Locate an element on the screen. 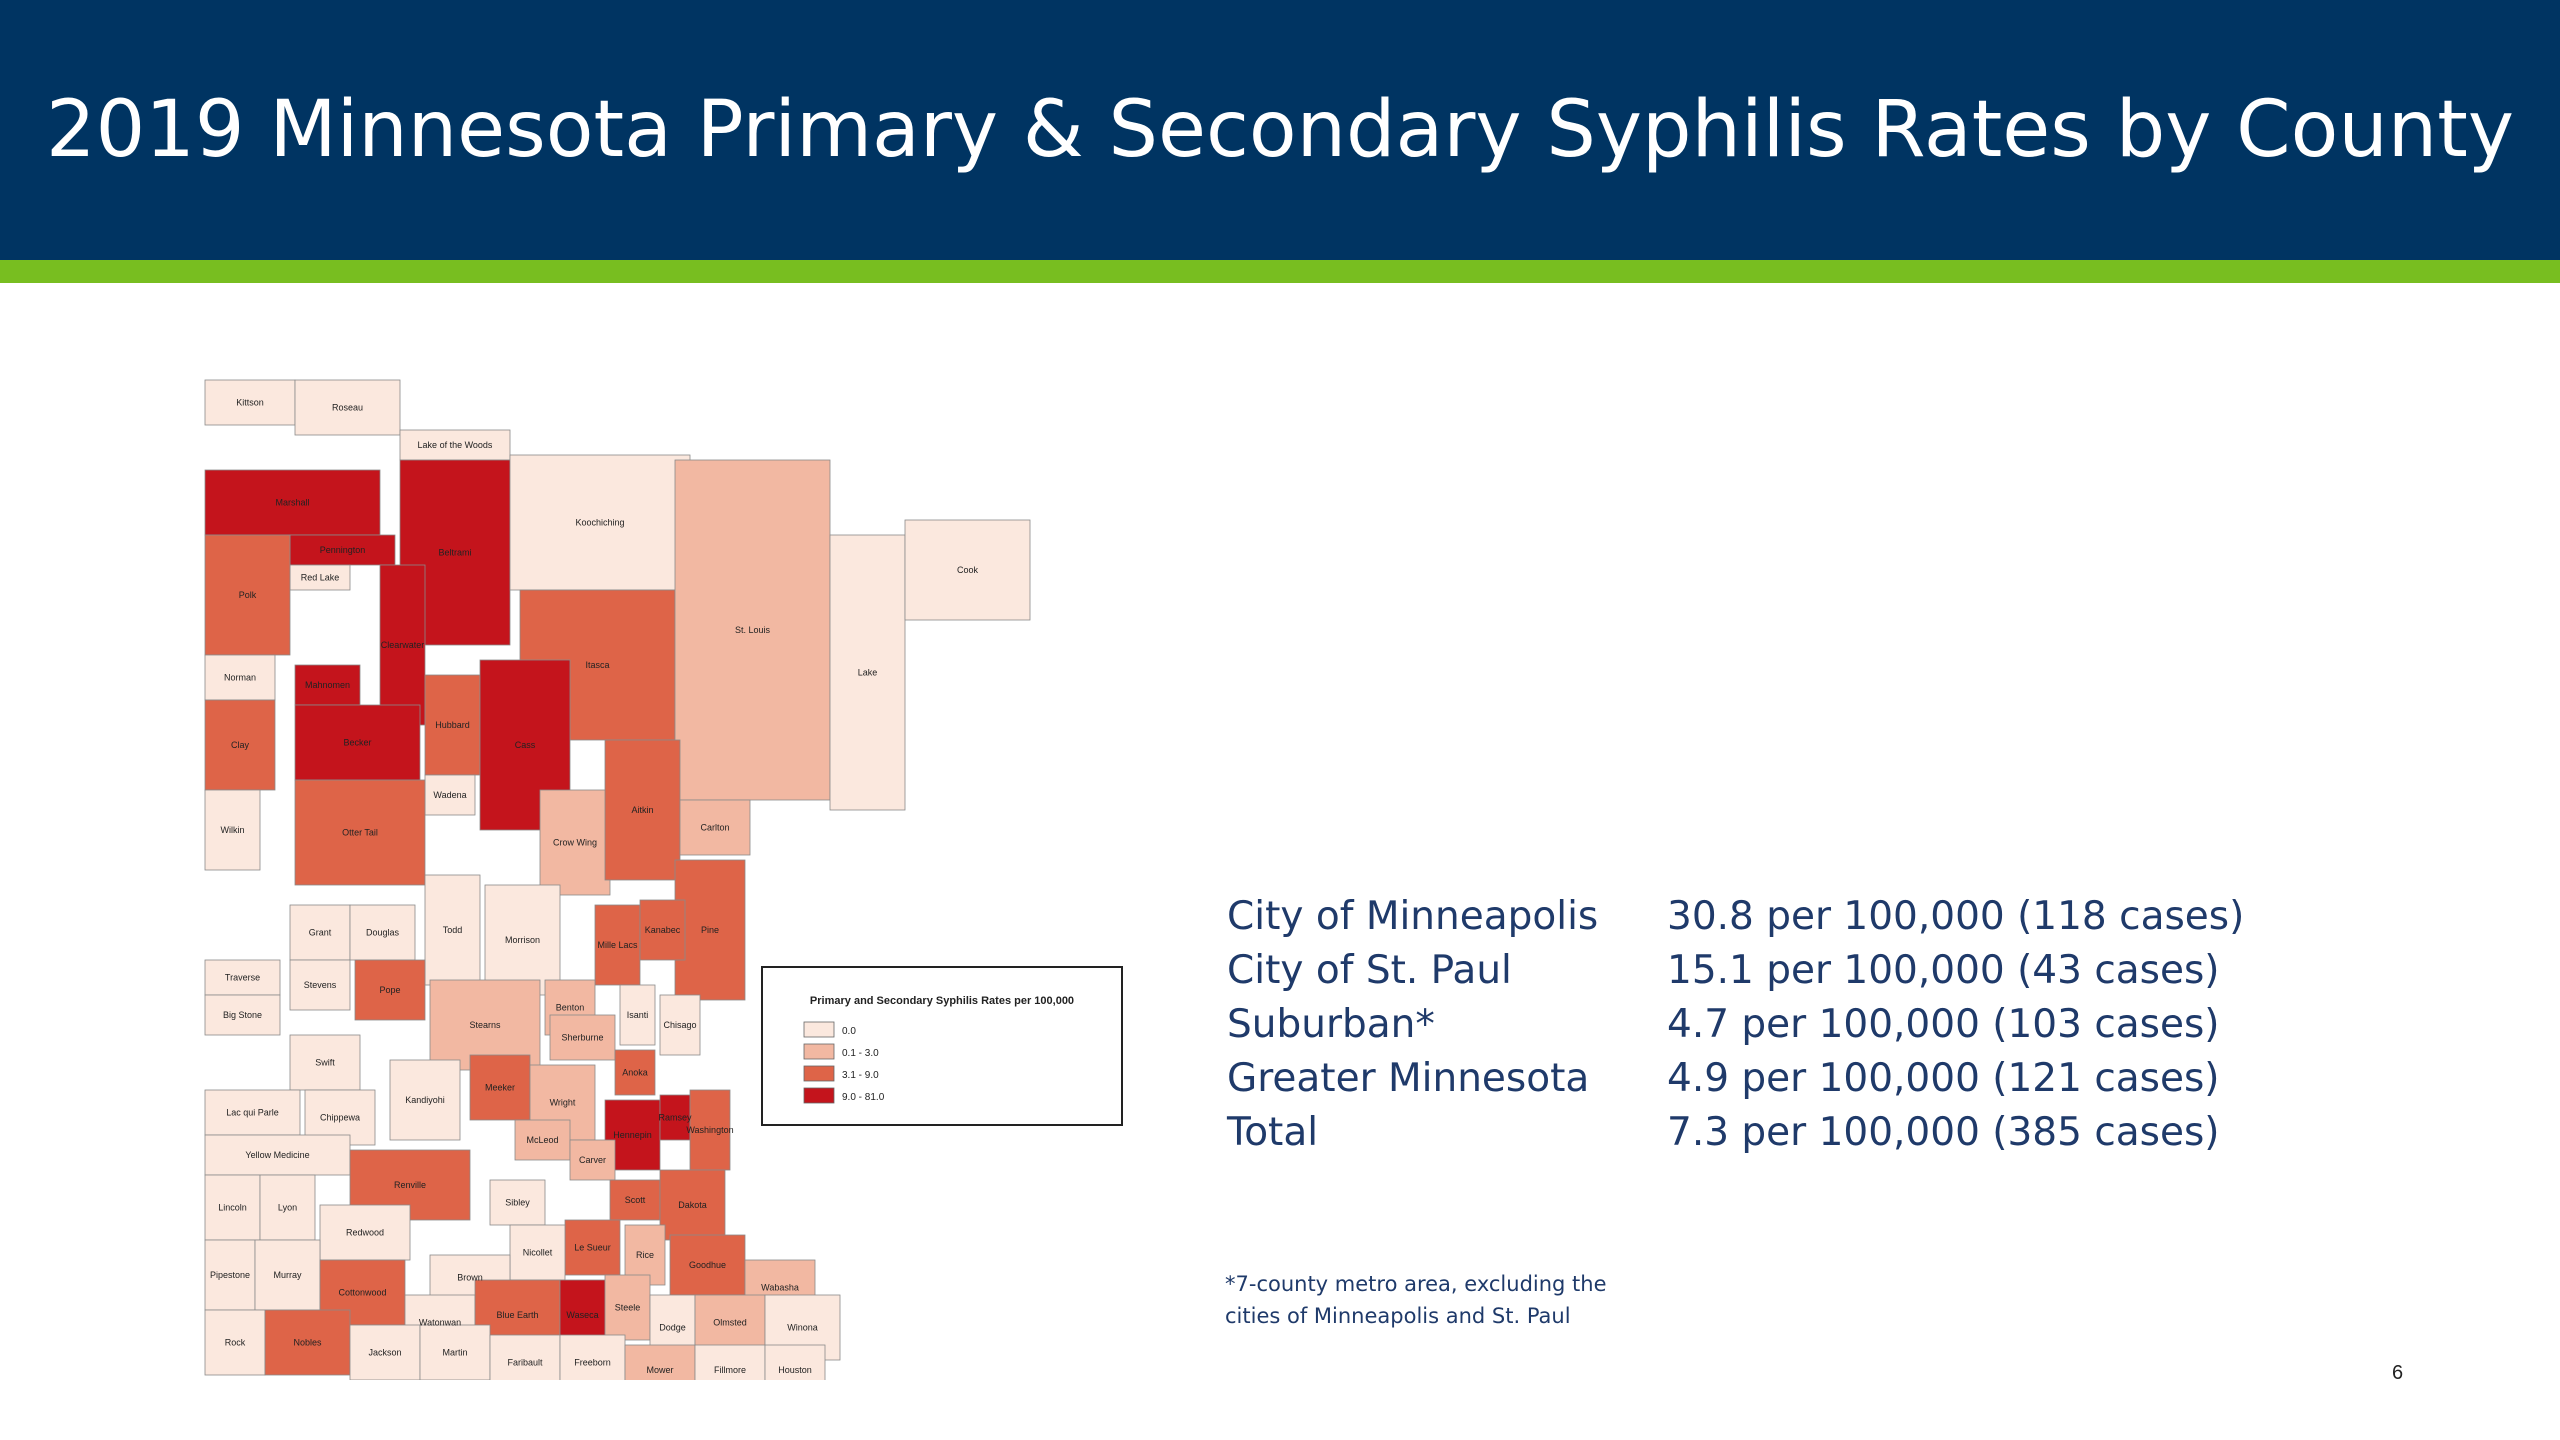  county-label-martin: Martin is located at coordinates (454, 1353).